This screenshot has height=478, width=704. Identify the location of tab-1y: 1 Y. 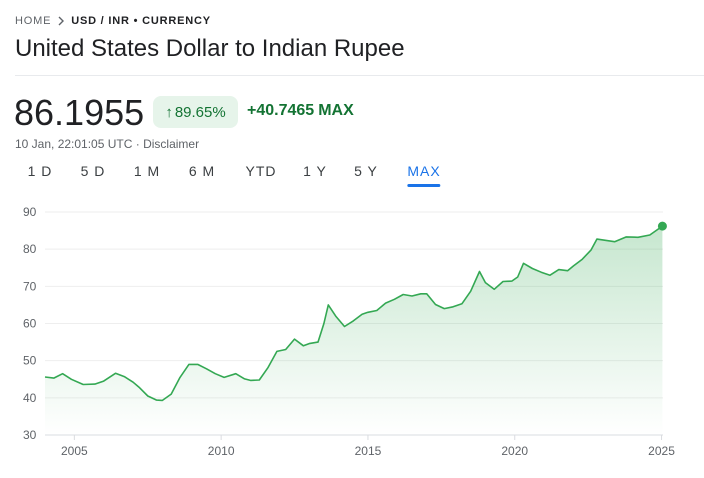
(315, 171).